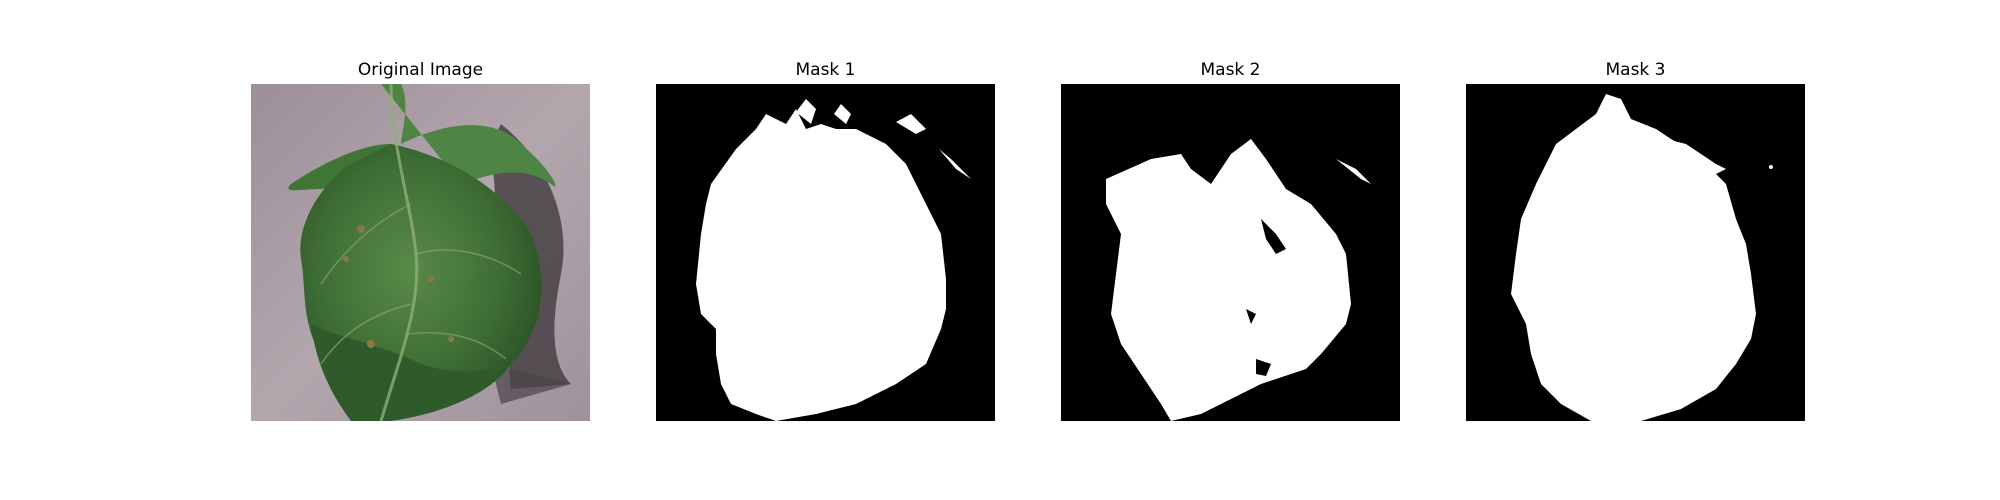  I want to click on panel-title: Mask 2, so click(1230, 70).